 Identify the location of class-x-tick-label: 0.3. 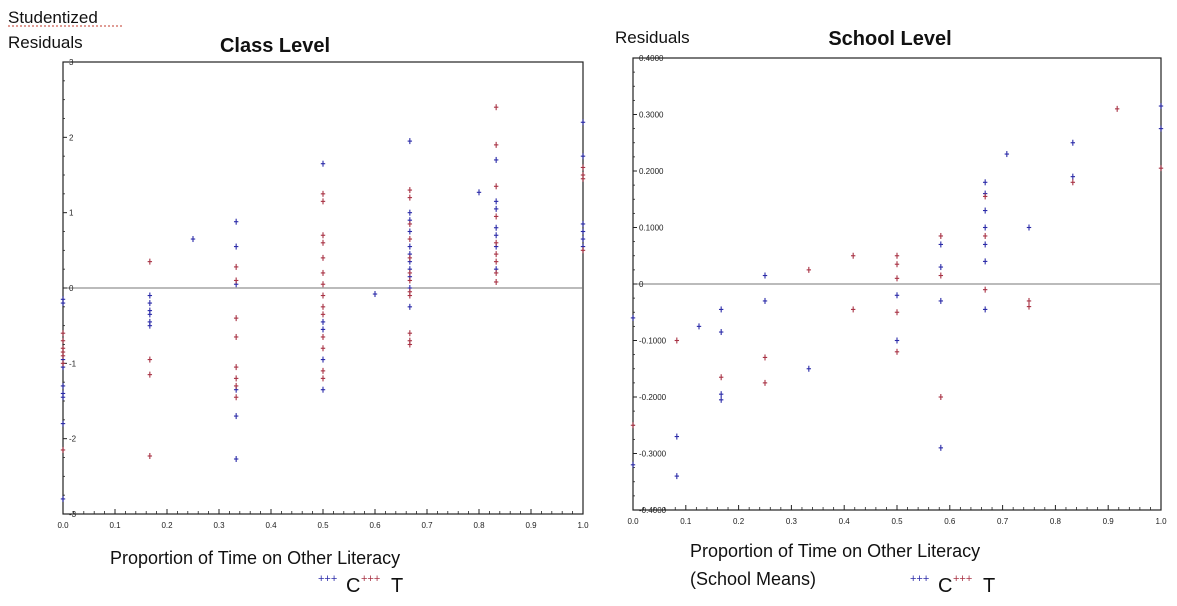
(219, 525).